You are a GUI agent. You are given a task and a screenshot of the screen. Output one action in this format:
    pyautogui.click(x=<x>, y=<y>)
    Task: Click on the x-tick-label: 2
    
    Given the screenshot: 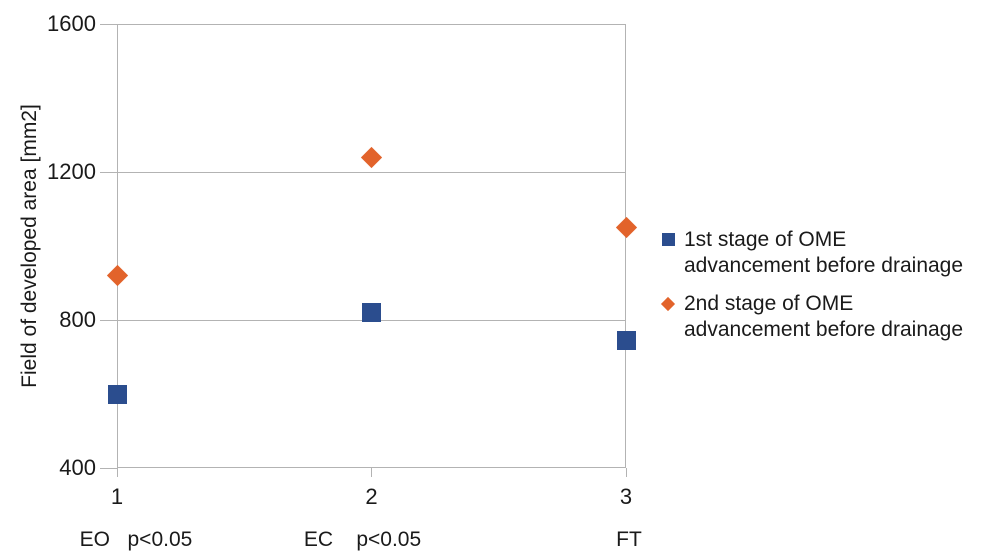 What is the action you would take?
    pyautogui.click(x=371, y=496)
    